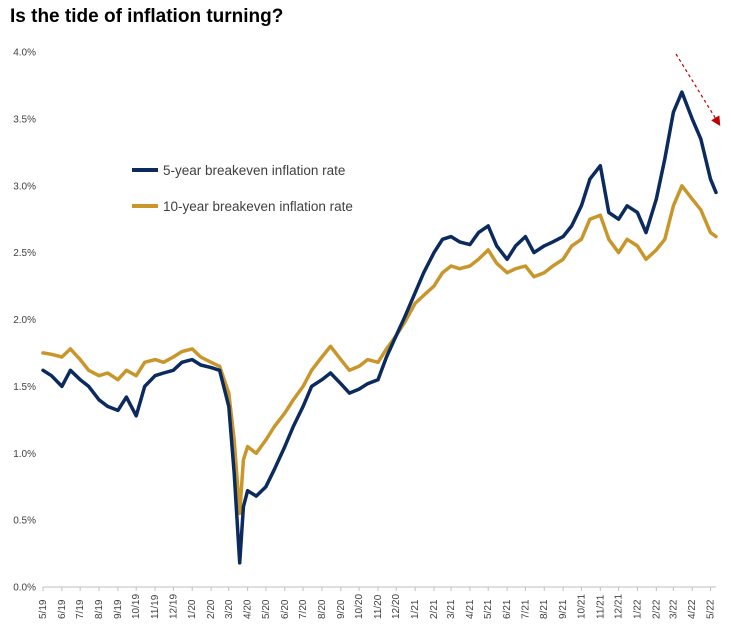 The image size is (731, 634). Describe the element at coordinates (118, 609) in the screenshot. I see `x-tick-label: 9/19` at that location.